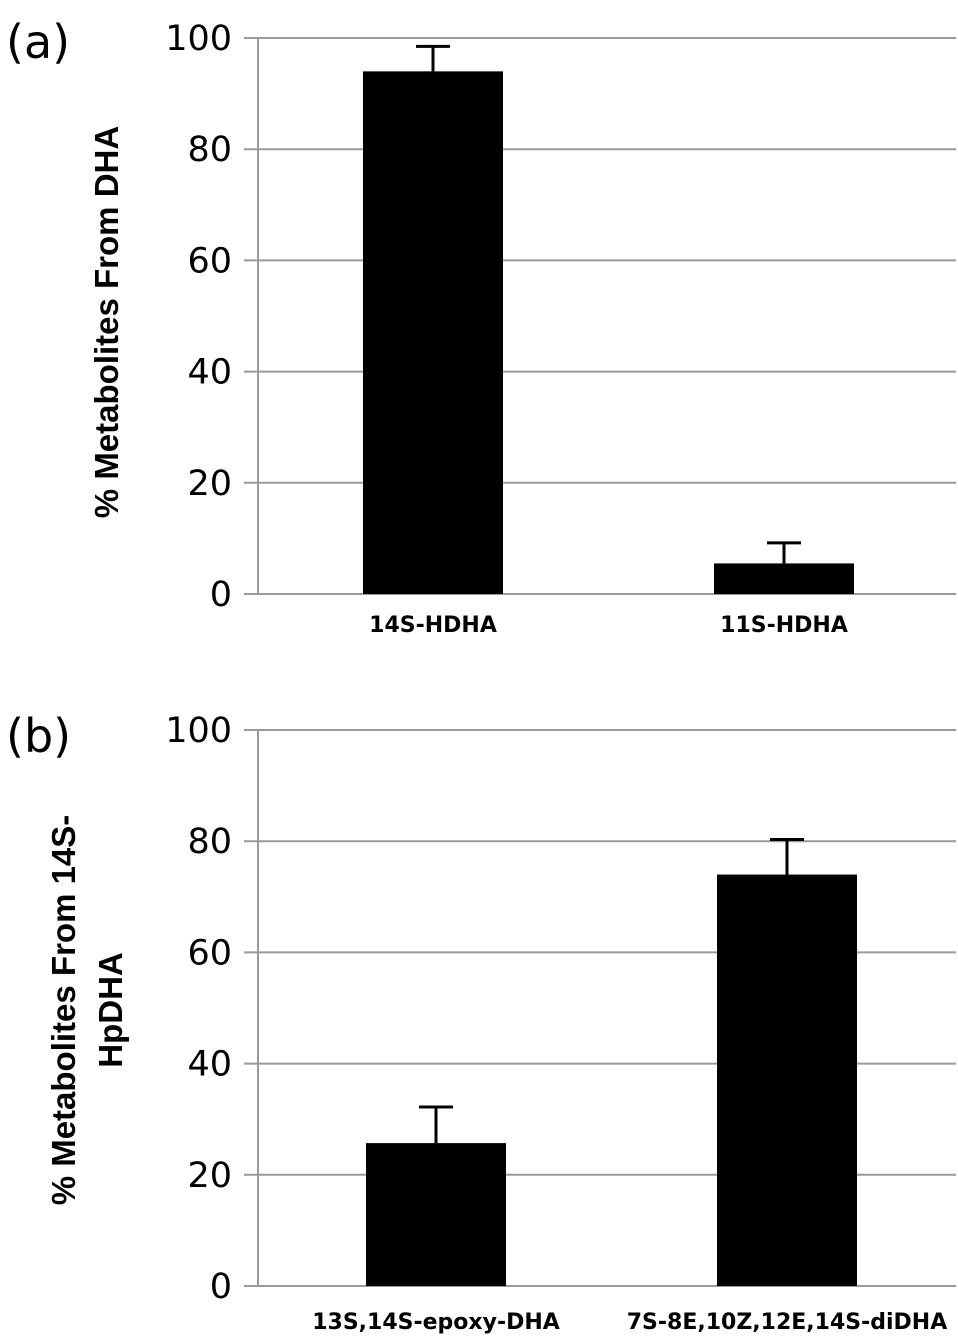  I want to click on panel-b-y-tick-label: 0, so click(221, 1287).